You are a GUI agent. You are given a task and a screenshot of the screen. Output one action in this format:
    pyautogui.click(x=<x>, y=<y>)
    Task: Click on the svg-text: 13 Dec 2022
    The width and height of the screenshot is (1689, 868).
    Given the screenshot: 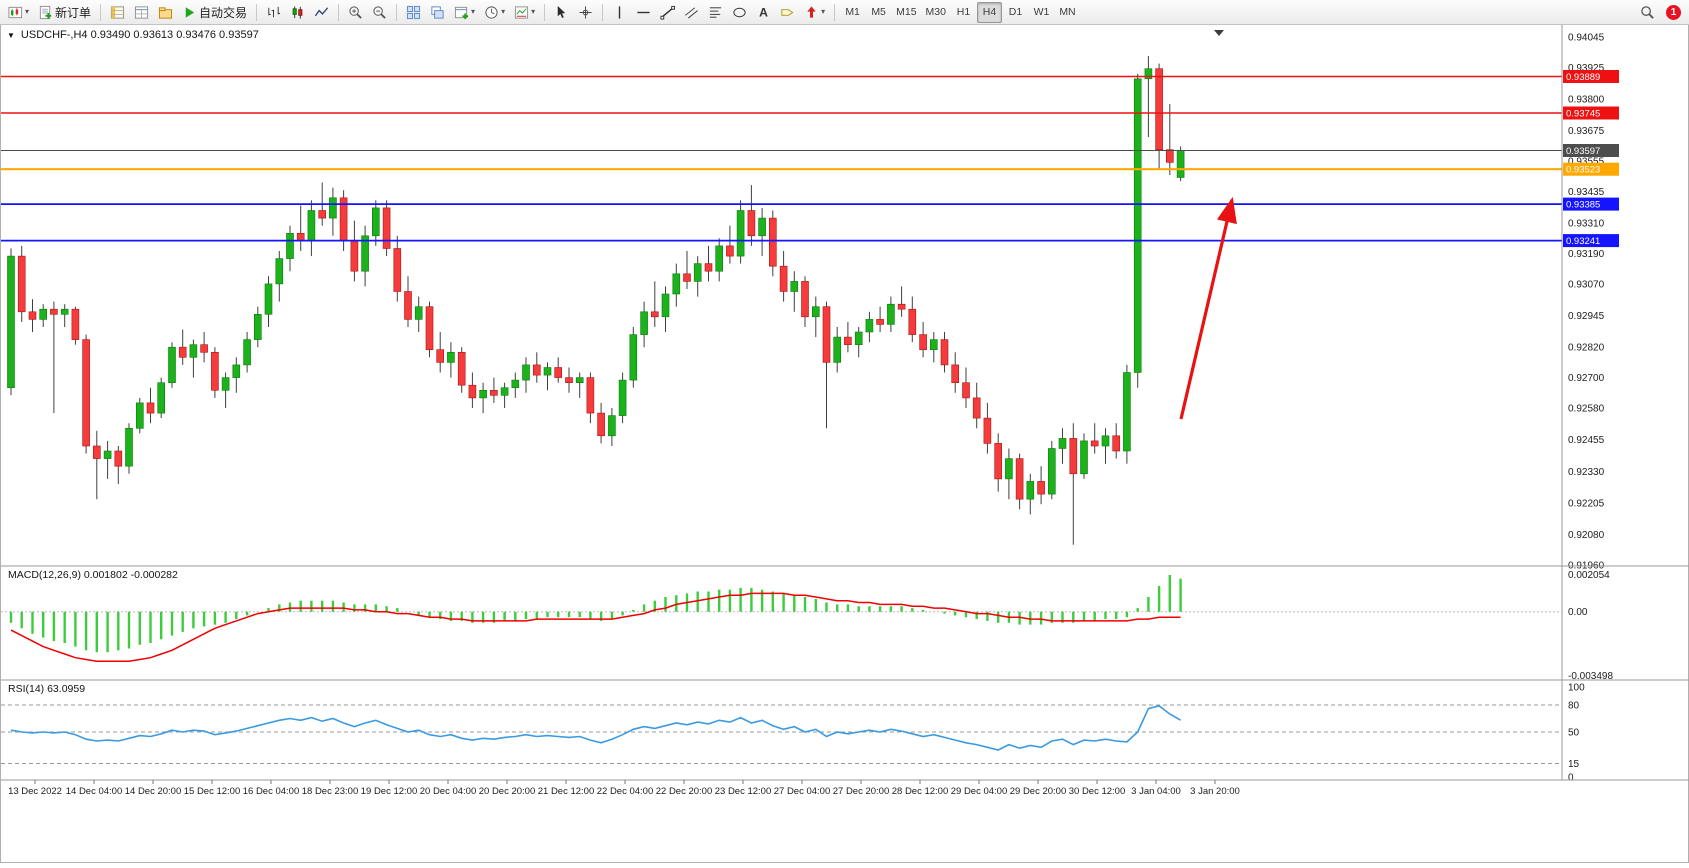 What is the action you would take?
    pyautogui.click(x=35, y=791)
    